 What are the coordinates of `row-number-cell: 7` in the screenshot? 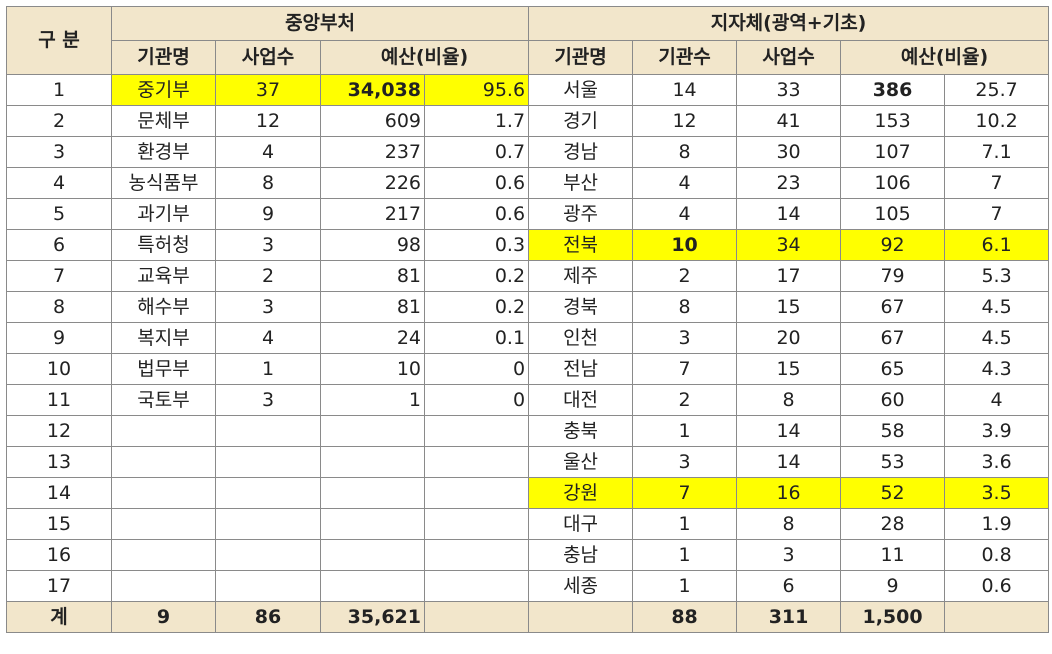 It's located at (59, 276).